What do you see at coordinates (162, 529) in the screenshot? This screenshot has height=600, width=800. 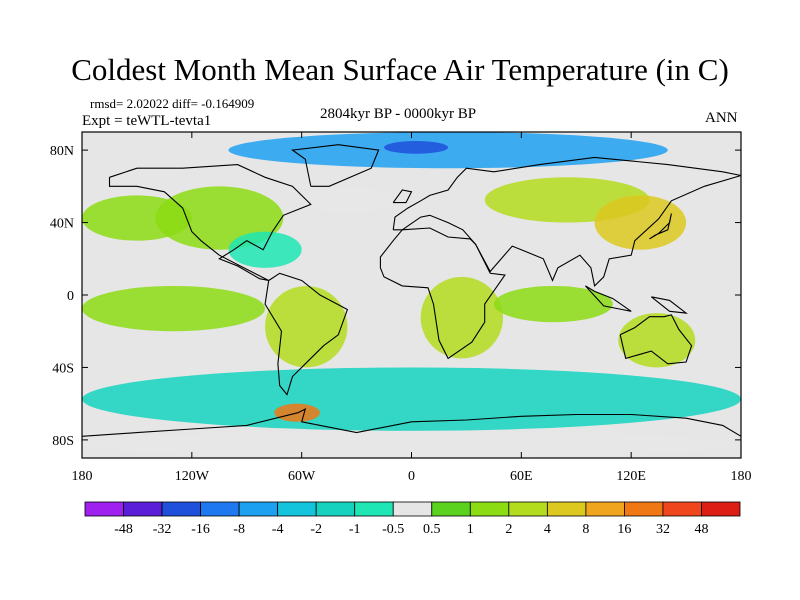 I see `colorbar-label: -32` at bounding box center [162, 529].